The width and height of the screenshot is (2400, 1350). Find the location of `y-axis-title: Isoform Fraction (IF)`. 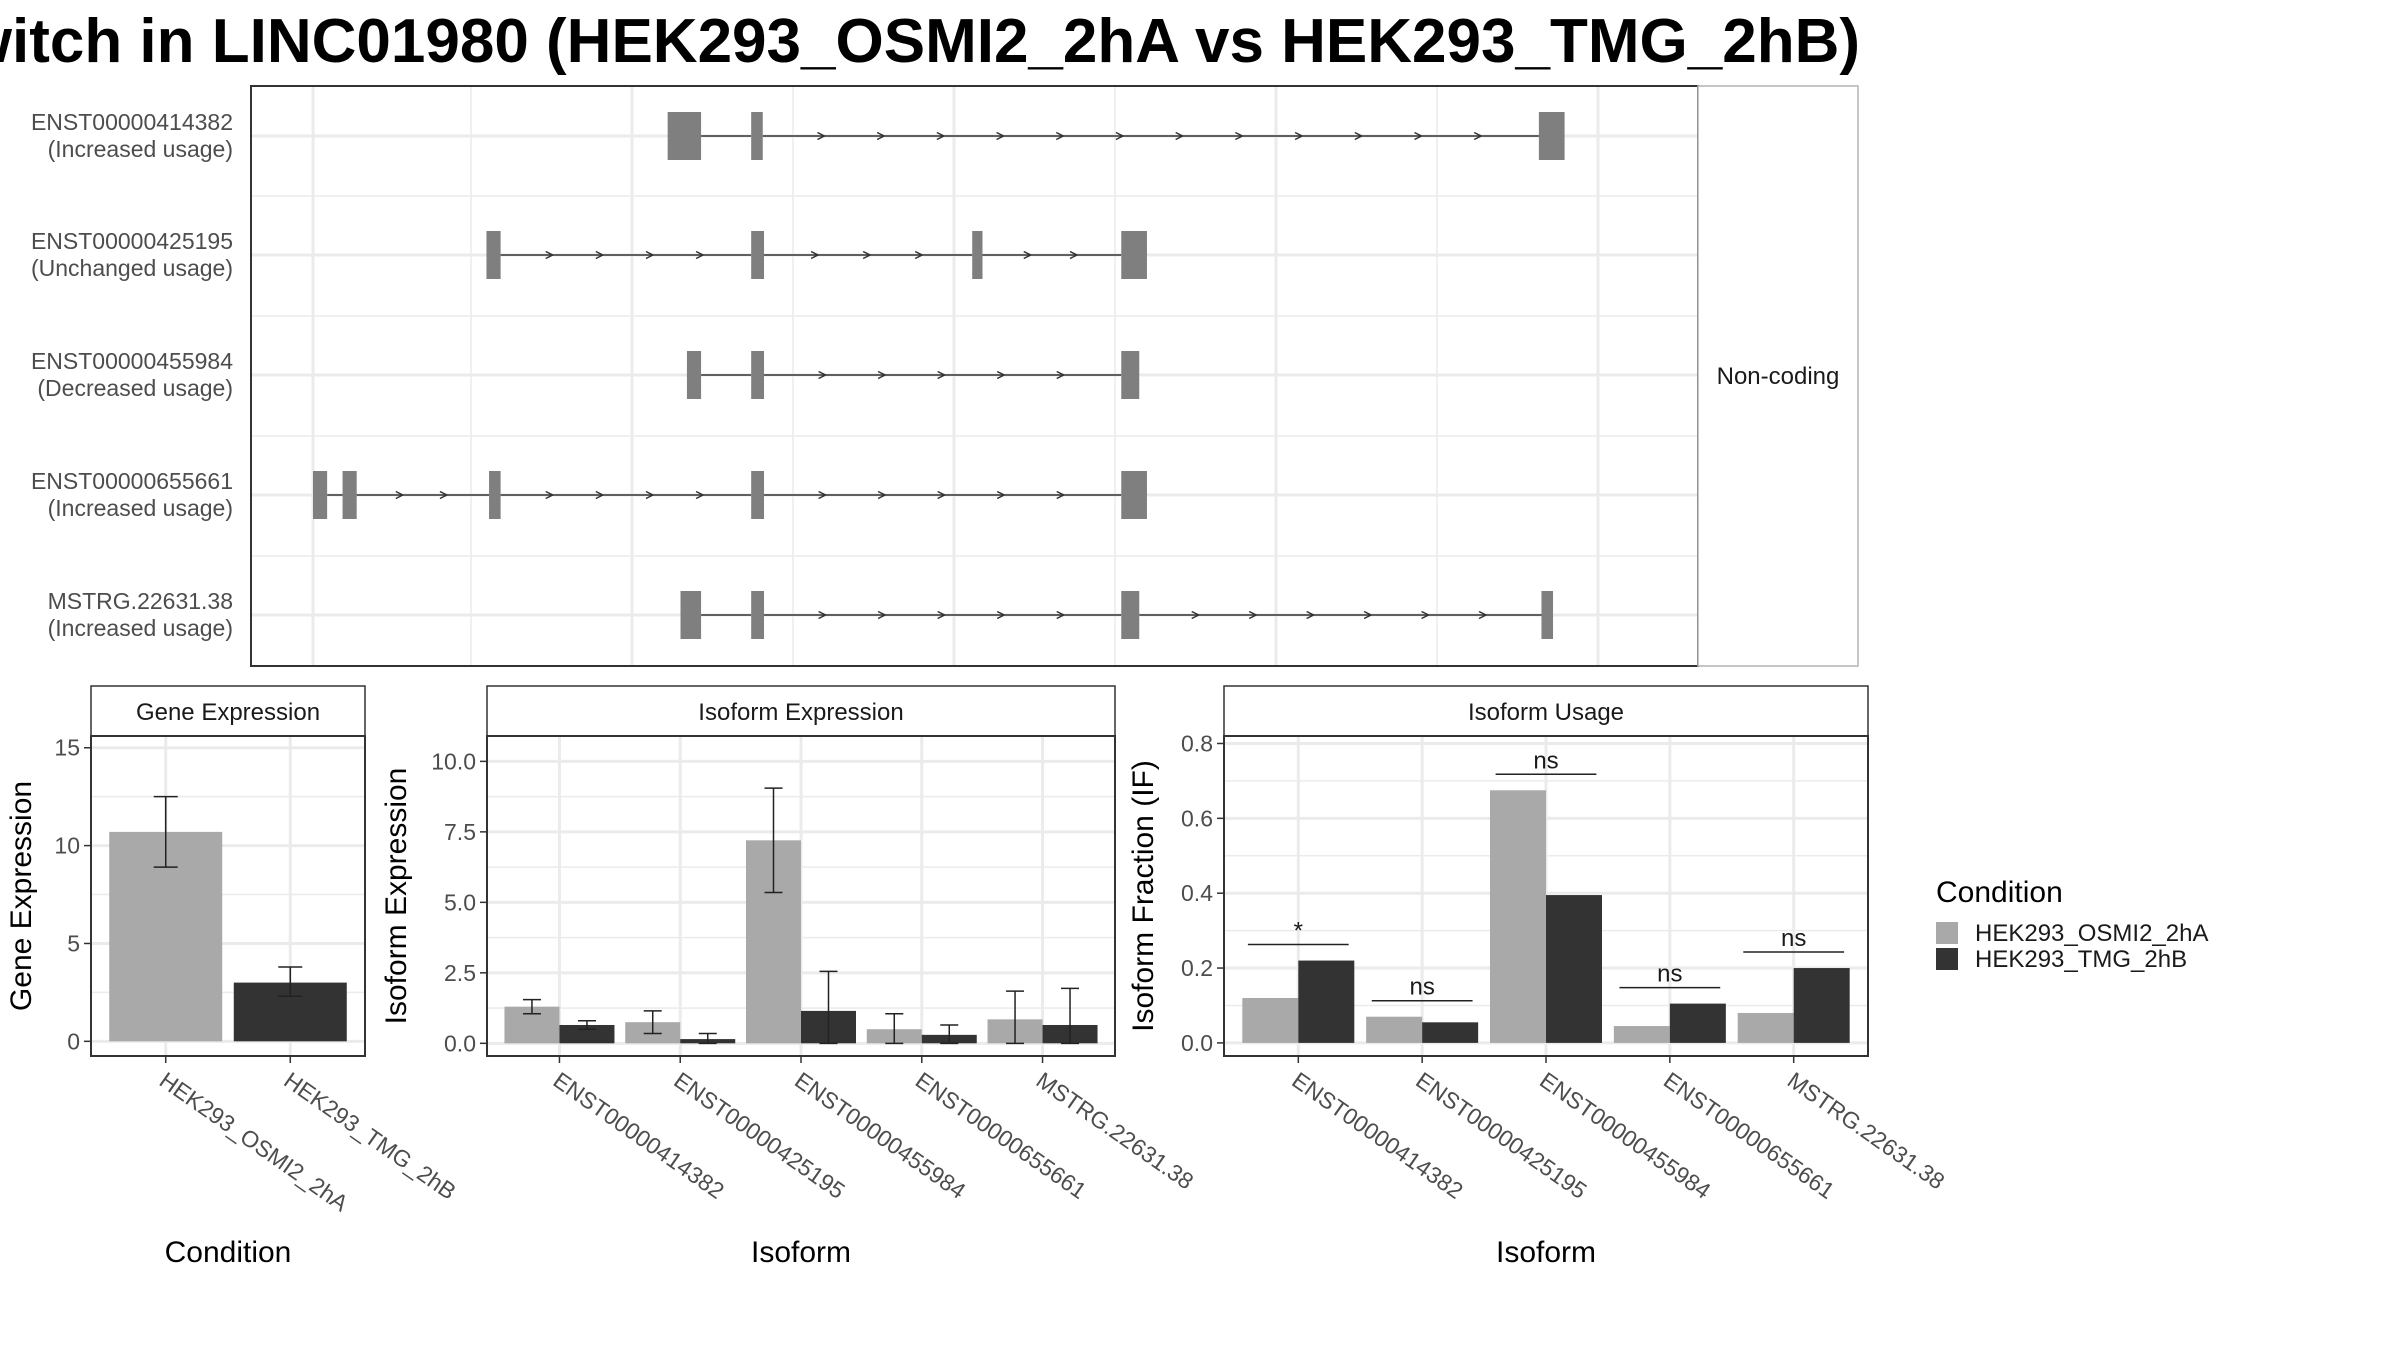

y-axis-title: Isoform Fraction (IF) is located at coordinates (1143, 896).